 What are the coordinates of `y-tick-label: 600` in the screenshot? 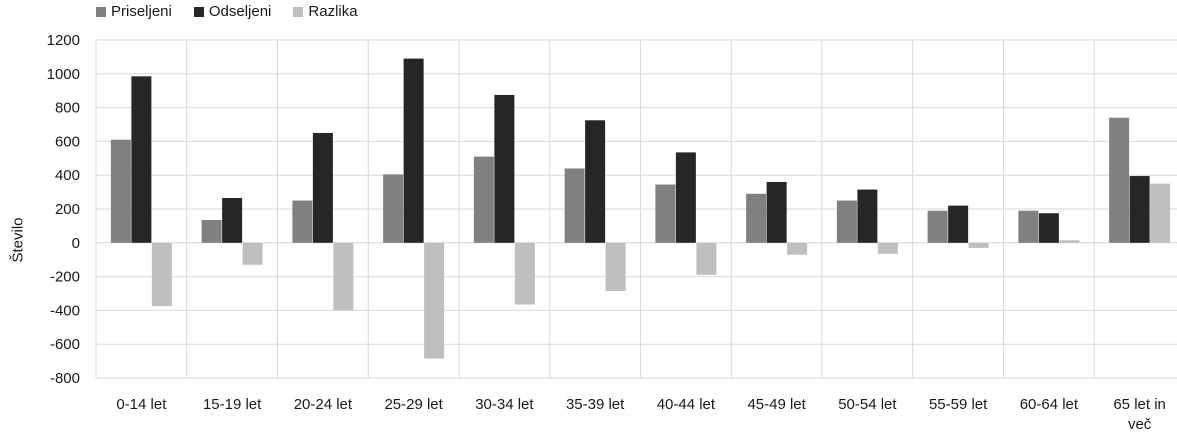 It's located at (67, 141).